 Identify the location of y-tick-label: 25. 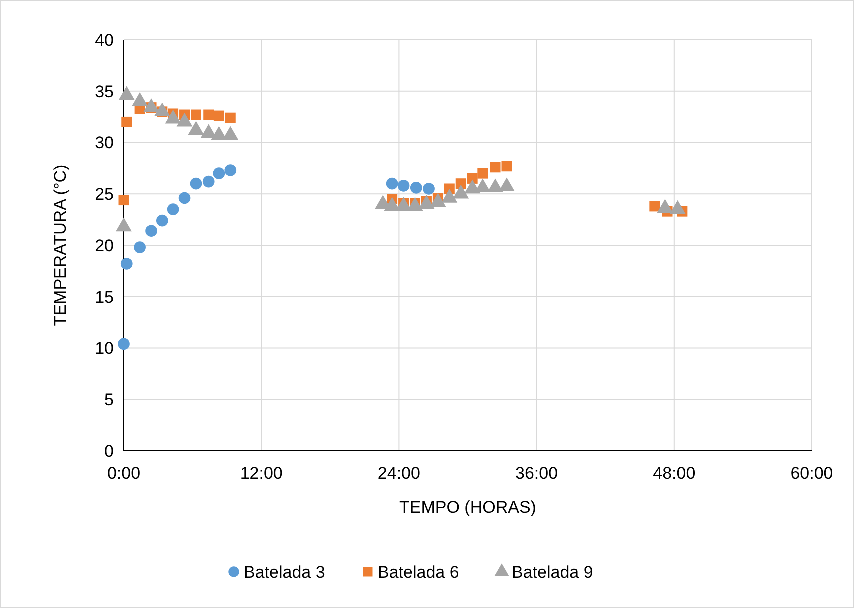
(104, 194).